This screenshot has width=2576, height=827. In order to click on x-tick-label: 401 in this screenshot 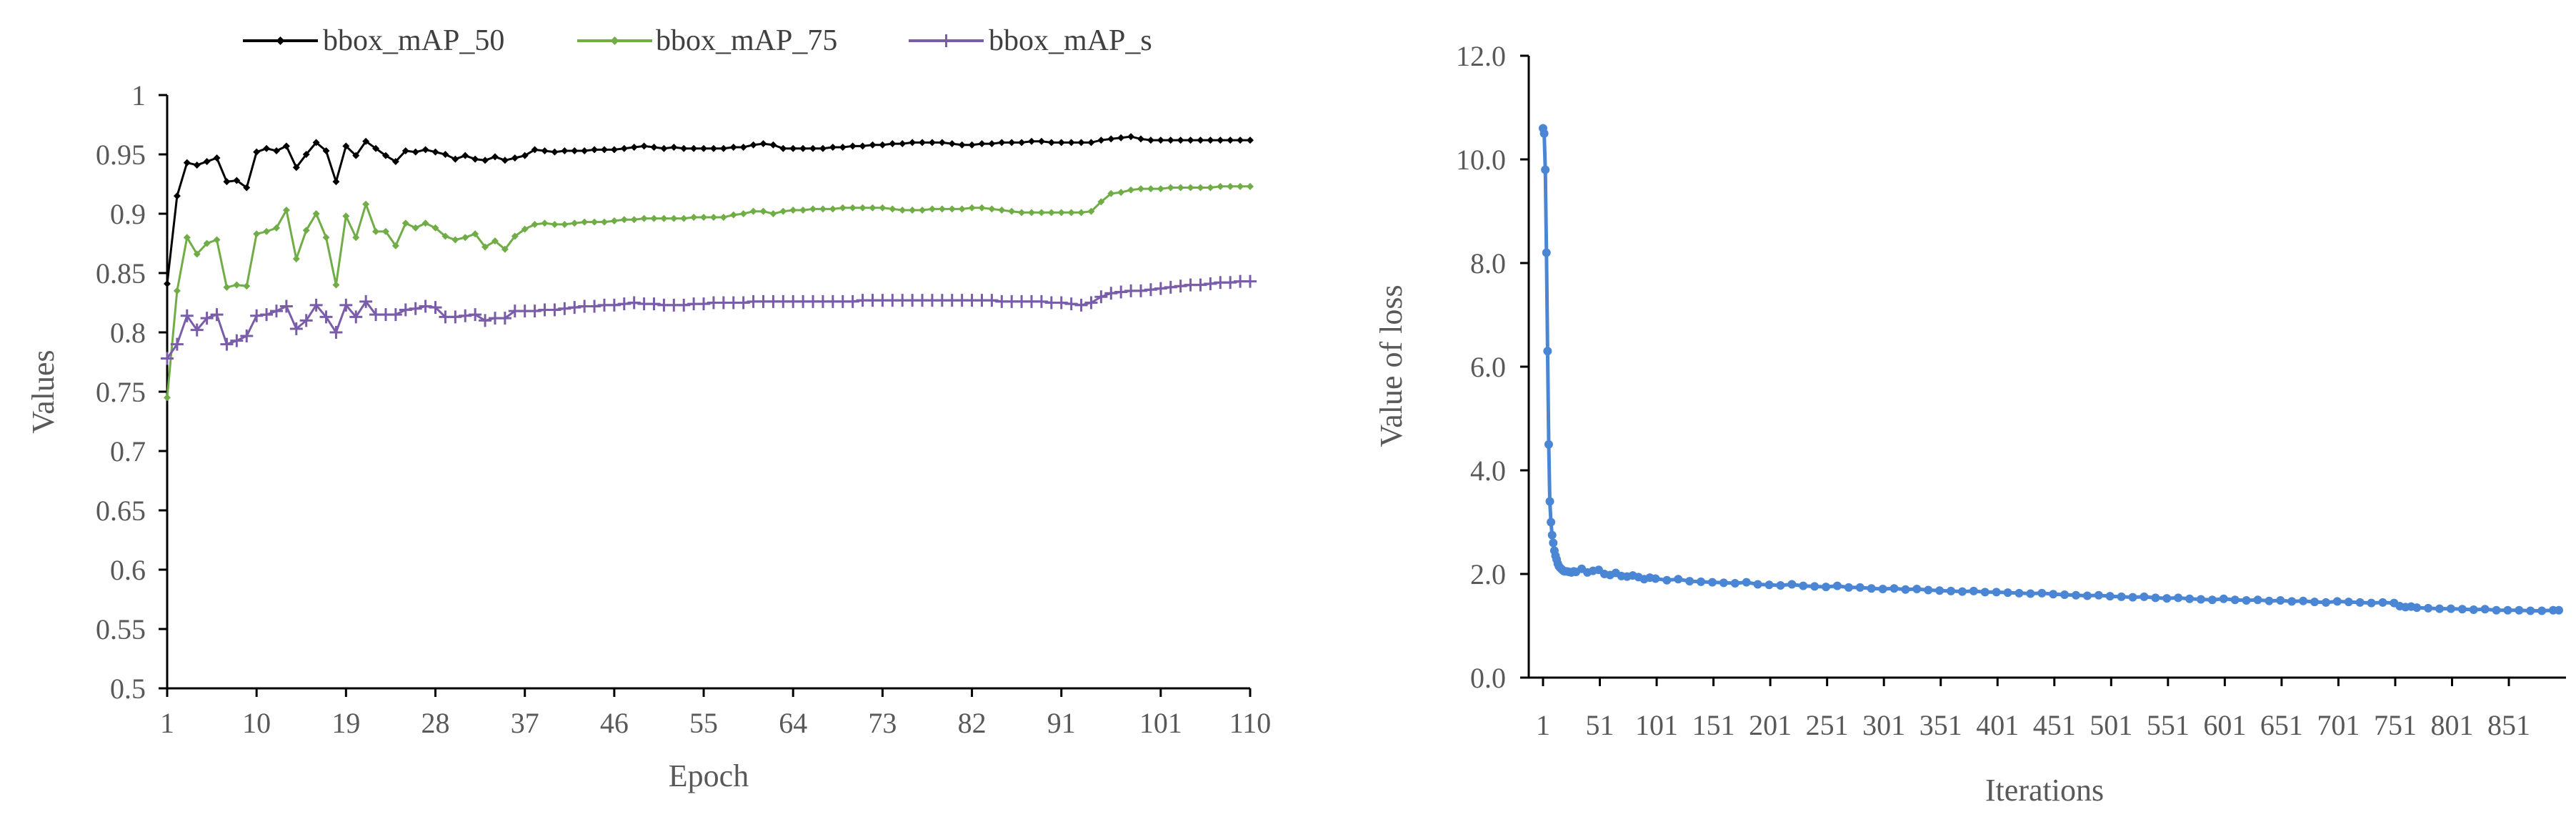, I will do `click(1998, 725)`.